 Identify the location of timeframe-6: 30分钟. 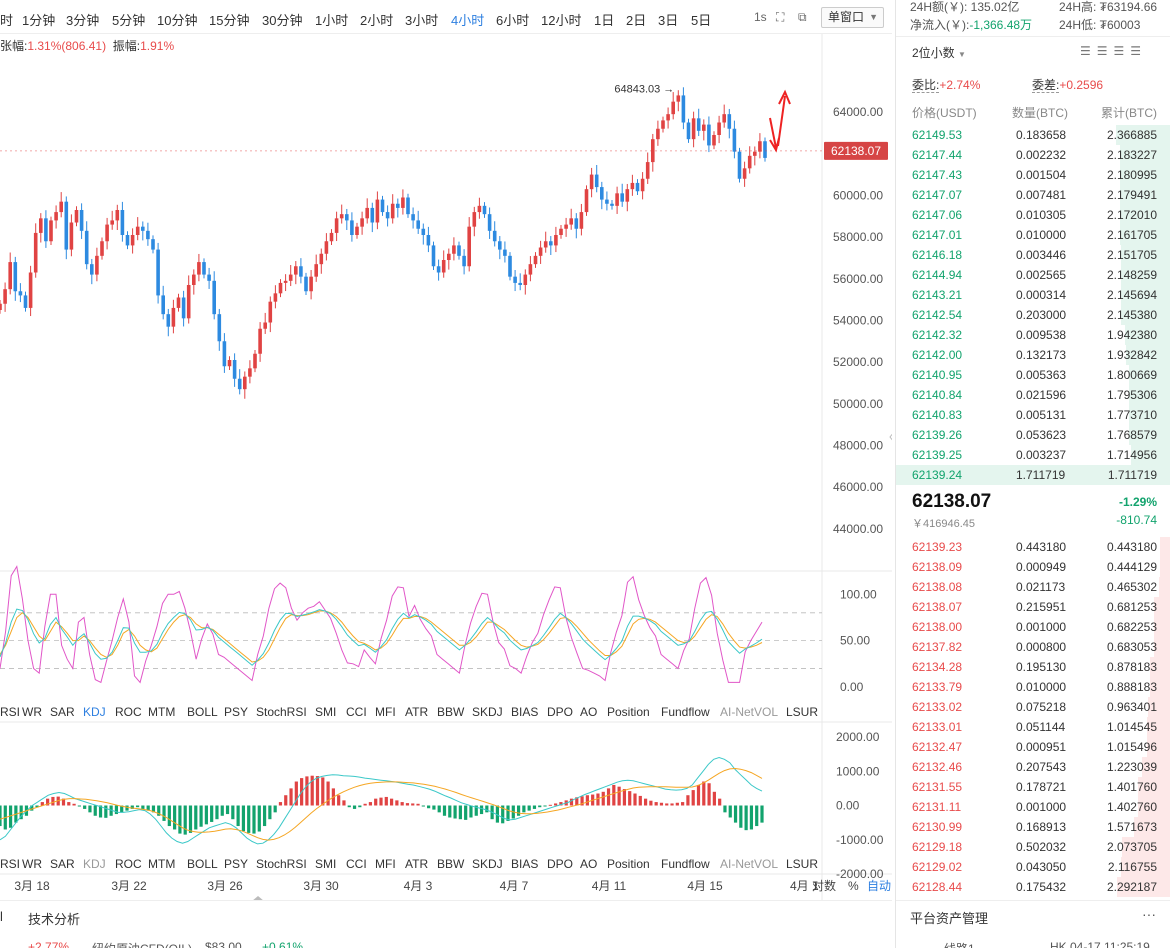
(282, 20).